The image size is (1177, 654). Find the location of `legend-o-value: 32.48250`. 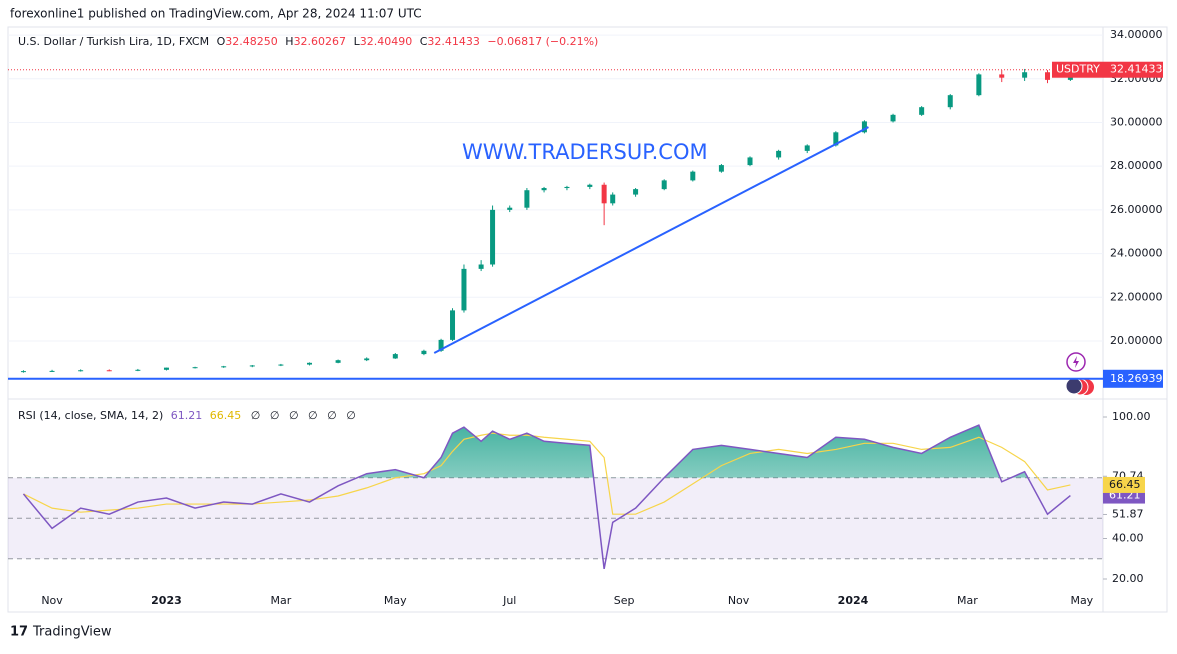

legend-o-value: 32.48250 is located at coordinates (251, 41).